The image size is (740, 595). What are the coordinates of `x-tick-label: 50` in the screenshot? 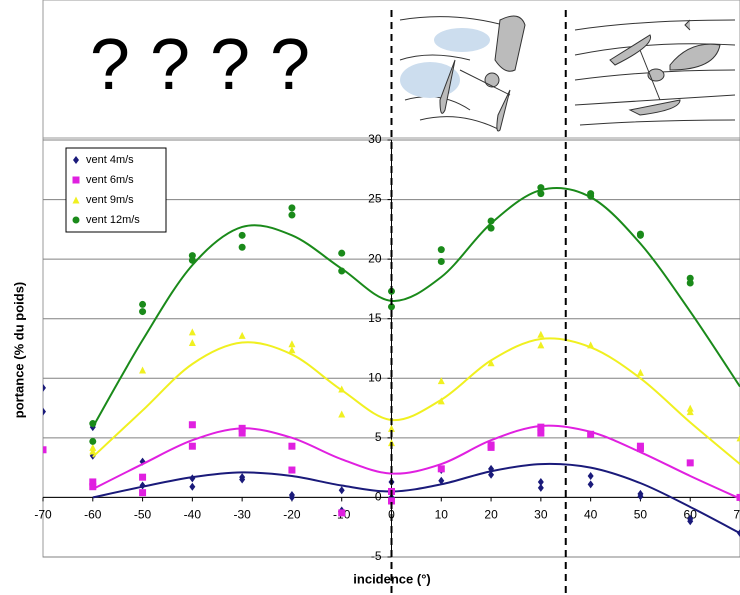 It's located at (641, 515).